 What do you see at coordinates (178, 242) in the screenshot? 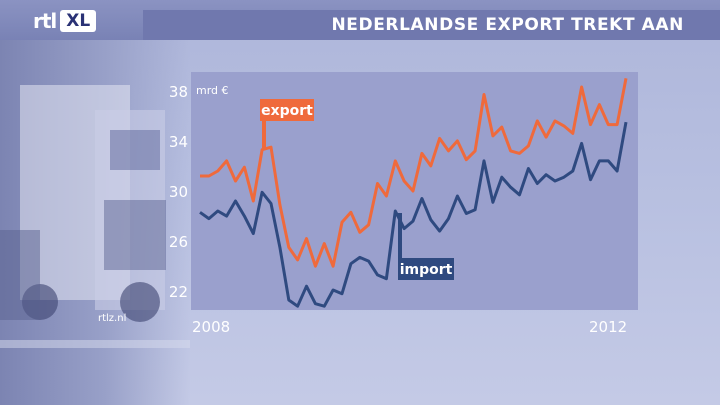
I see `y-tick-label: 26` at bounding box center [178, 242].